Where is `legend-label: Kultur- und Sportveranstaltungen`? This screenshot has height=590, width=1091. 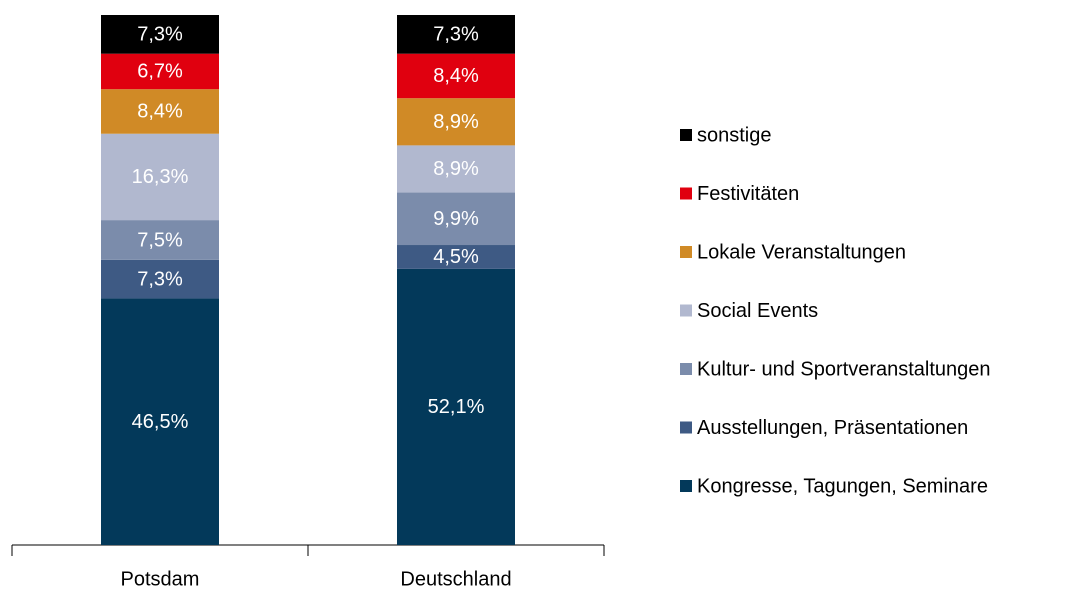
legend-label: Kultur- und Sportveranstaltungen is located at coordinates (844, 369).